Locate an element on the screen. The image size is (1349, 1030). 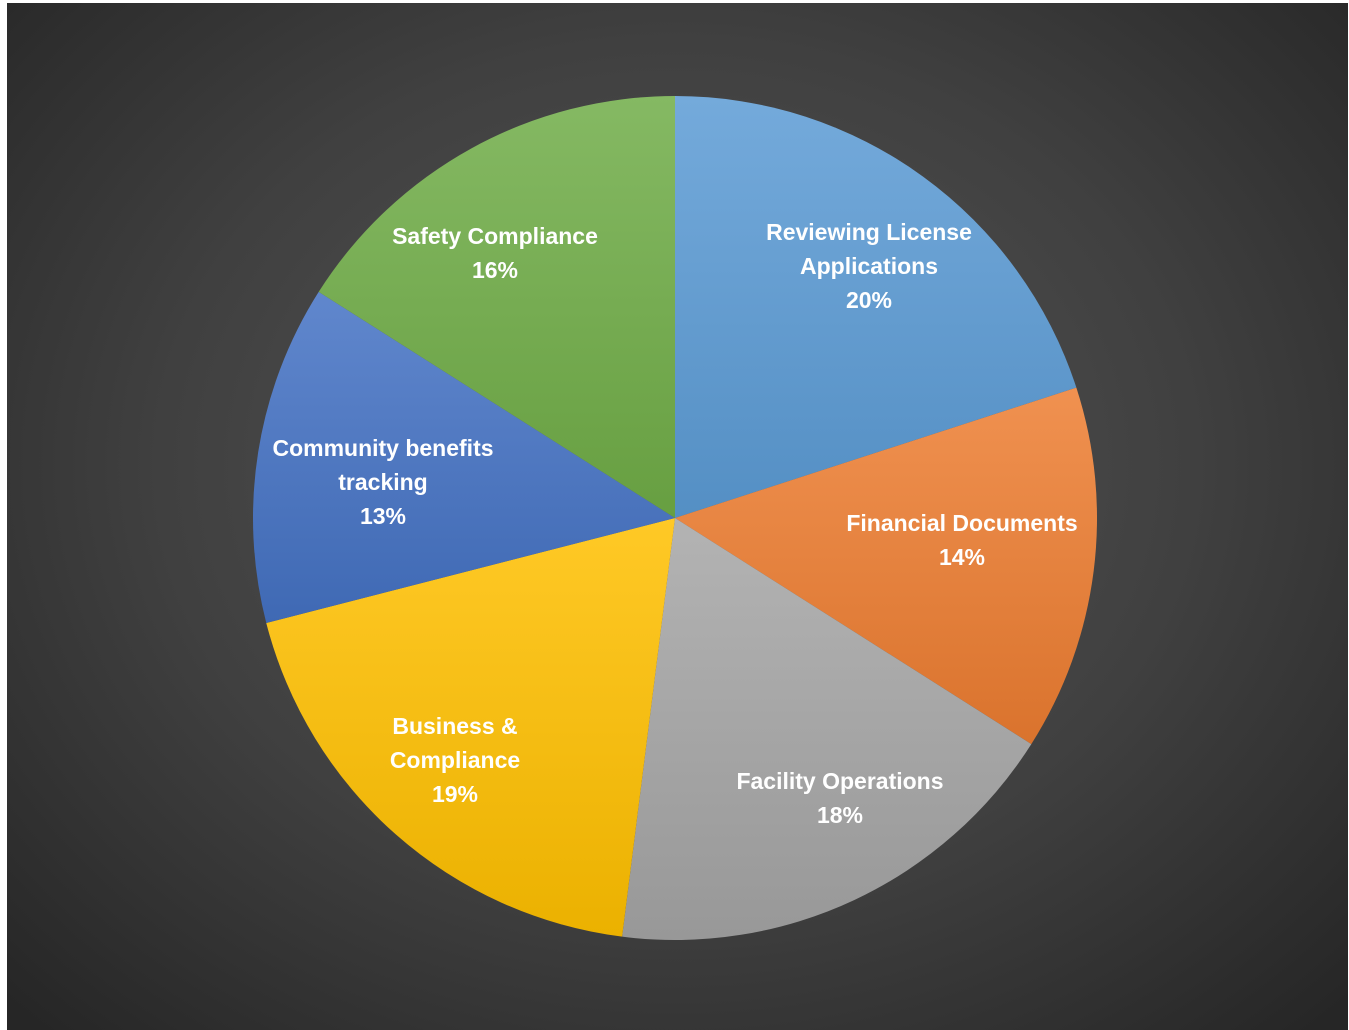
slice-label-5: Community benefits tracking 13% is located at coordinates (382, 482).